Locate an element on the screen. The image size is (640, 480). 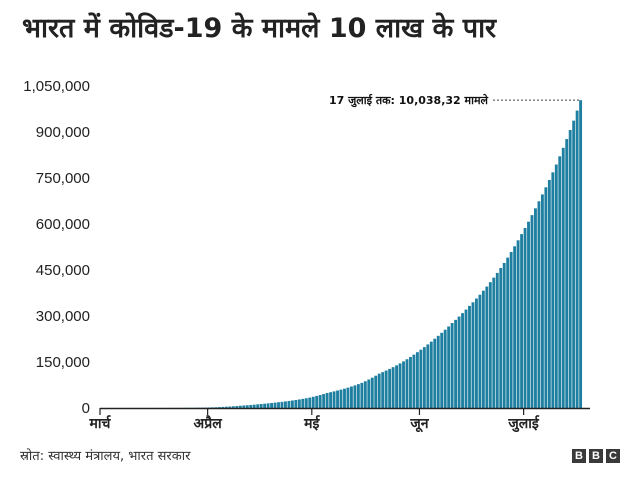
y-tick-label: 900,000 is located at coordinates (63, 132).